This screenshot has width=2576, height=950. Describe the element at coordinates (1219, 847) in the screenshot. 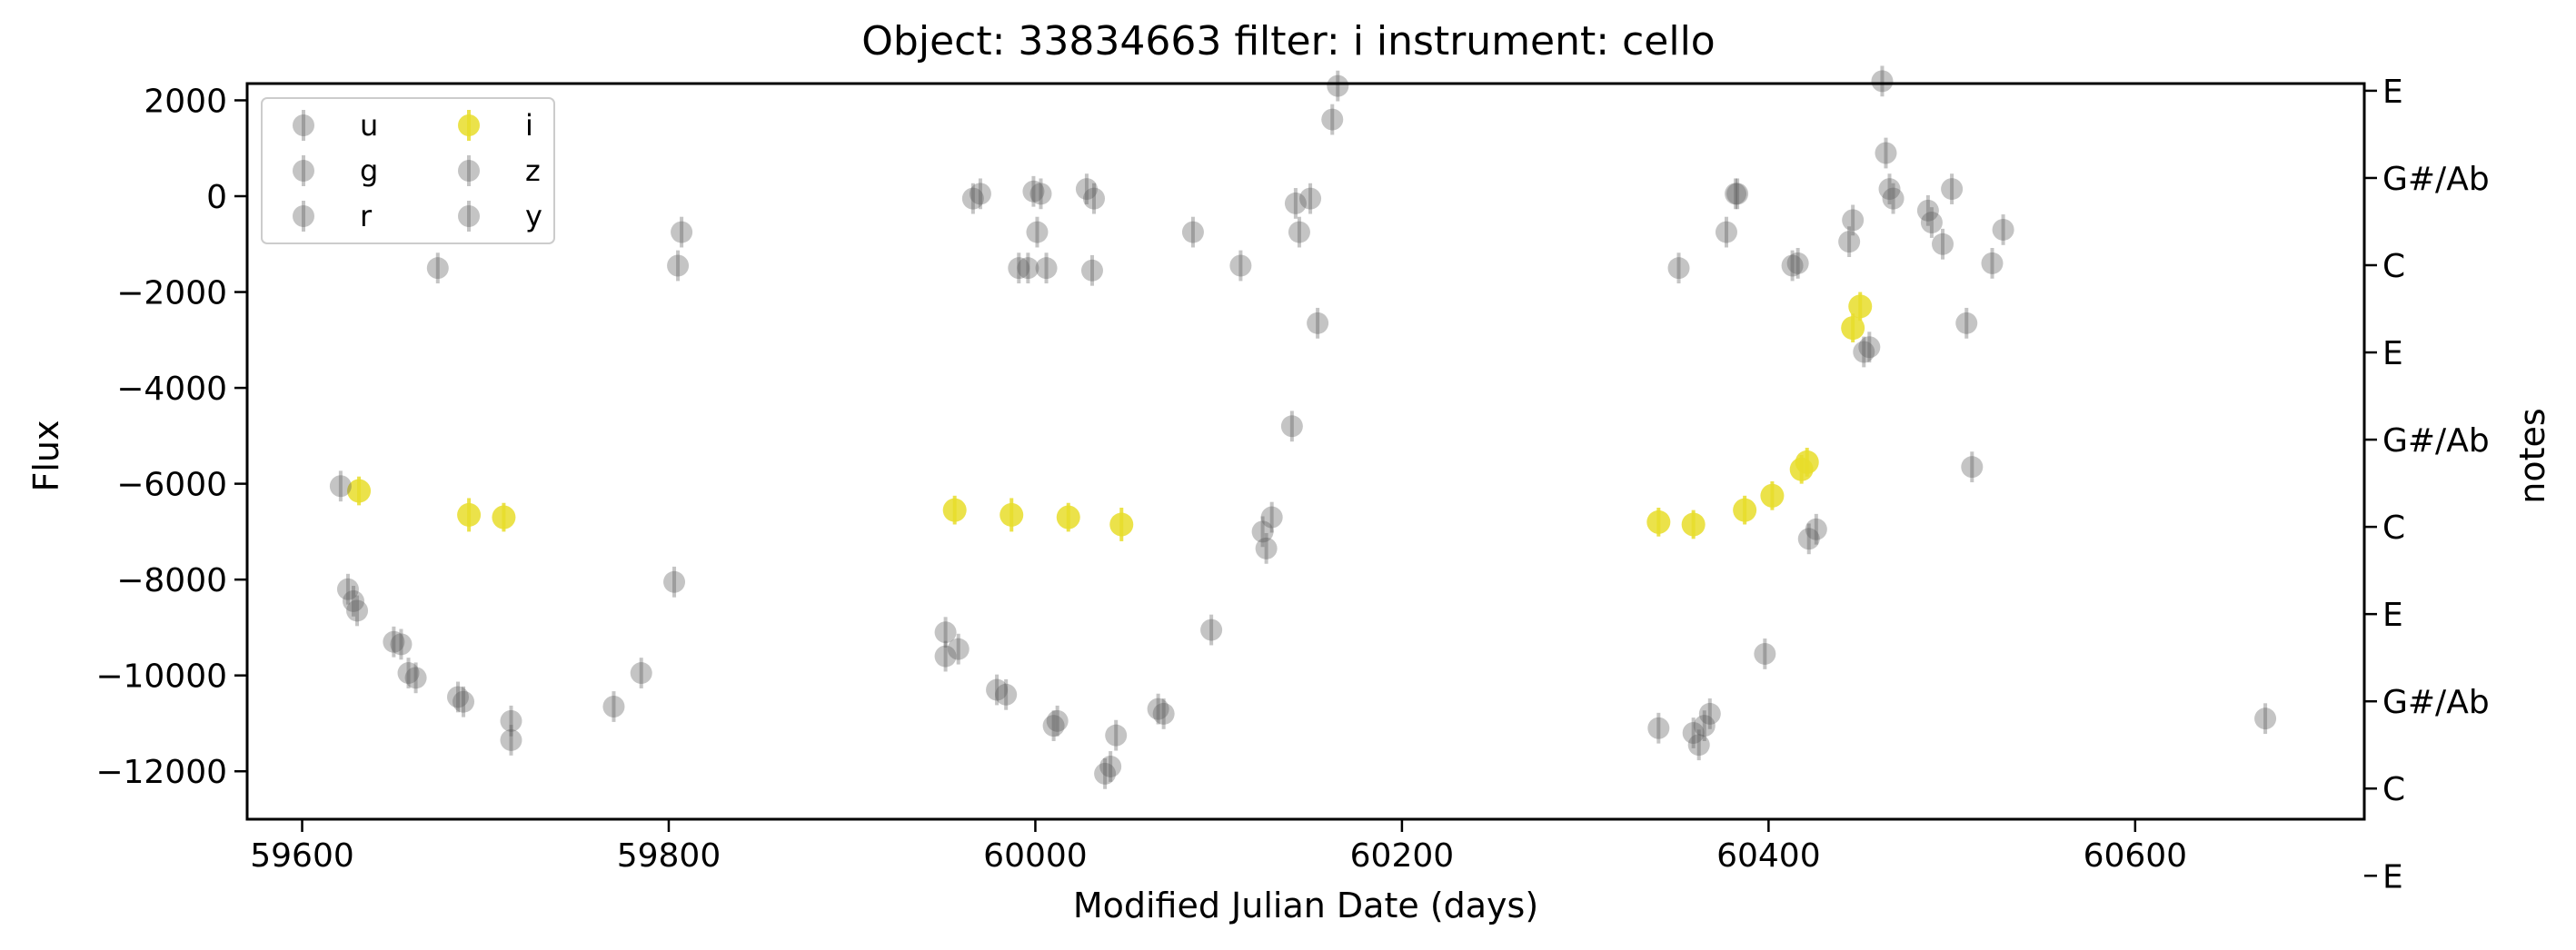

I see `x-axis-ticks: 59600 59800 60000 60200 60400 60600` at that location.